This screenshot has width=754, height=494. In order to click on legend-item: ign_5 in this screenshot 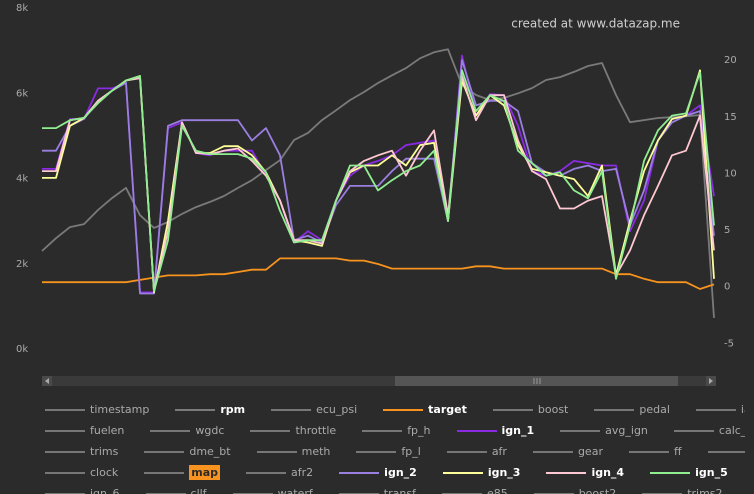, I will do `click(689, 472)`.